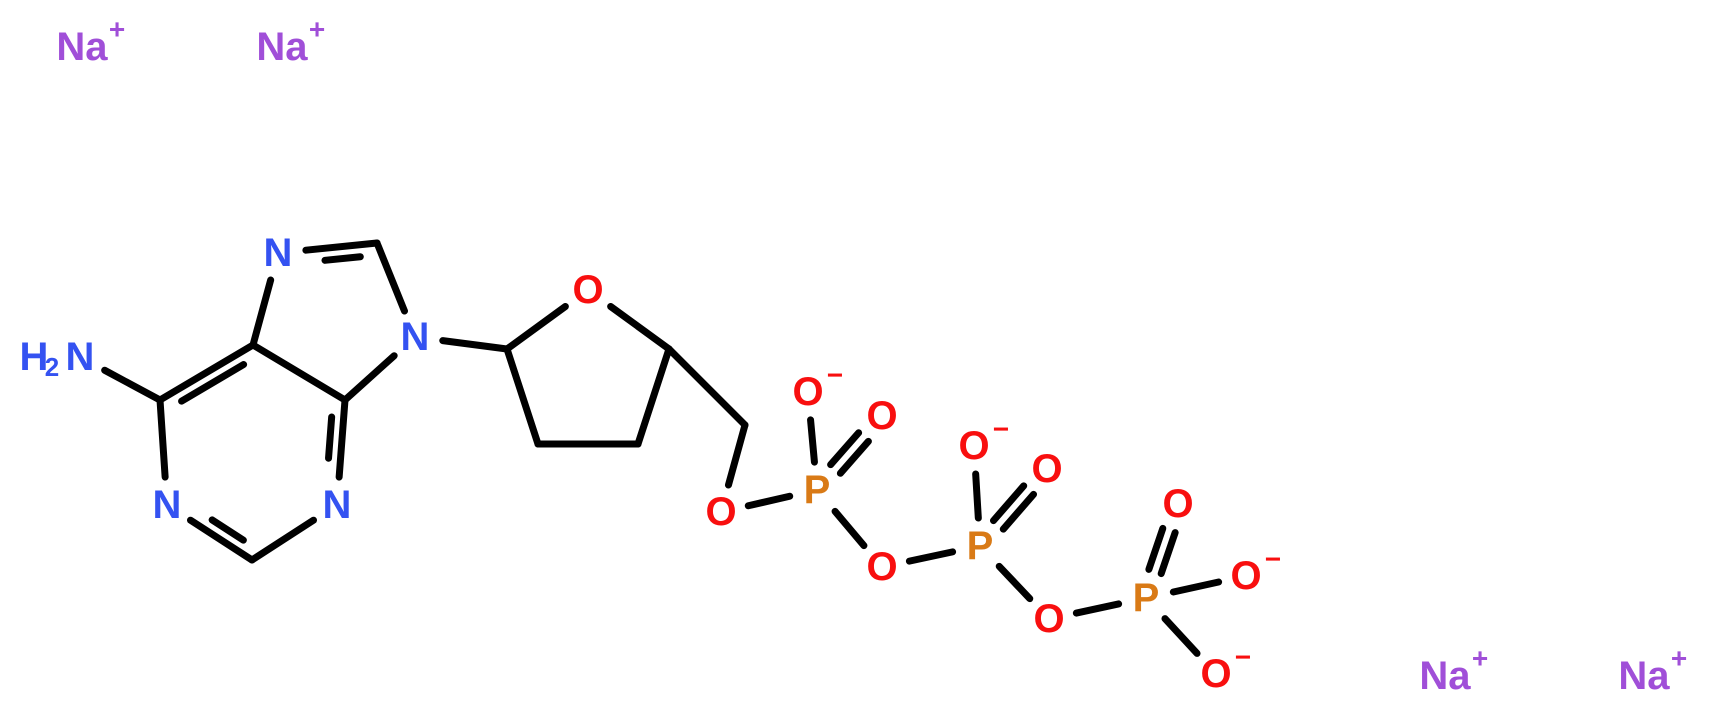 Image resolution: width=1711 pixels, height=710 pixels. I want to click on bond-C2-N3, so click(282, 540).